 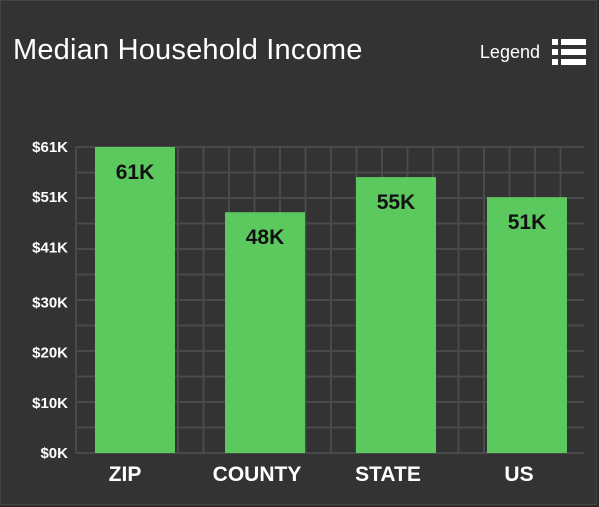 What do you see at coordinates (509, 51) in the screenshot?
I see `legend-label: Legend` at bounding box center [509, 51].